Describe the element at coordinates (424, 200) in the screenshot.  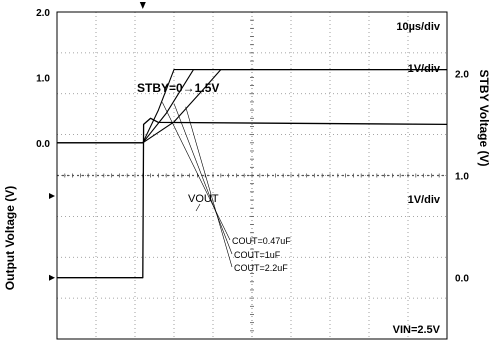
I see `bottom-scale-label: 1V/div` at that location.